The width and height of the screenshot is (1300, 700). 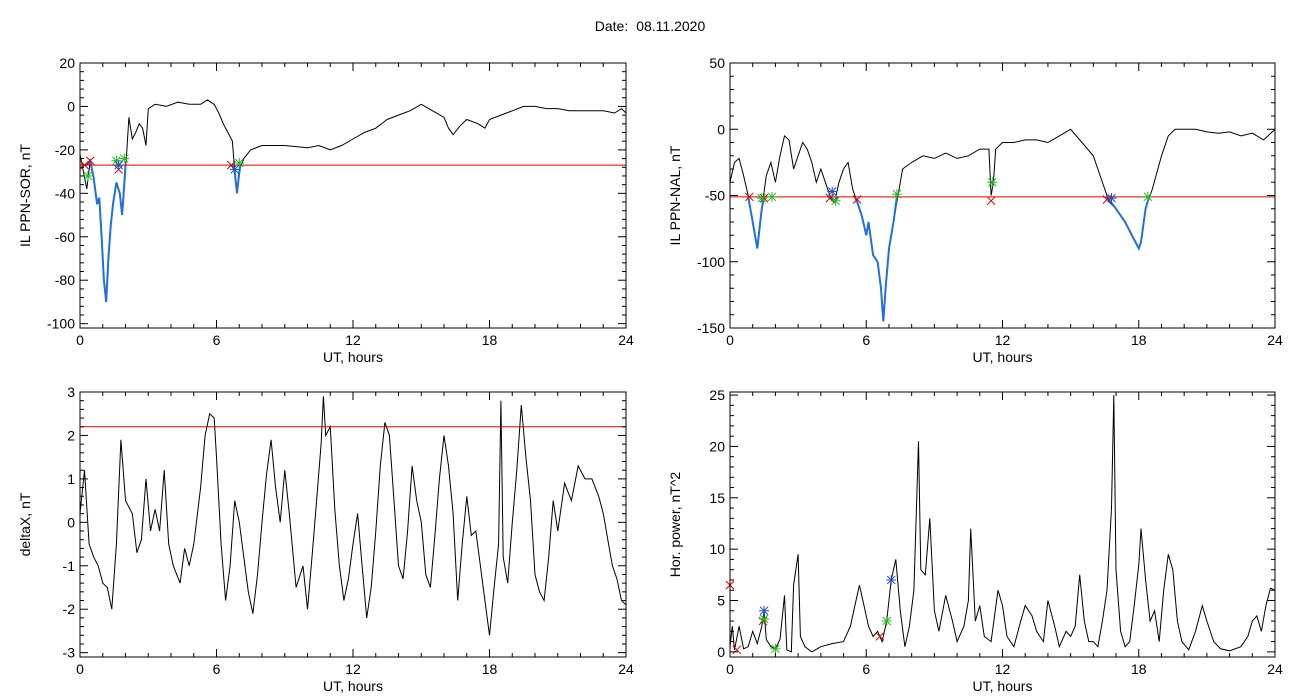 I want to click on y-axis-label: deltaX, nT, so click(x=25, y=524).